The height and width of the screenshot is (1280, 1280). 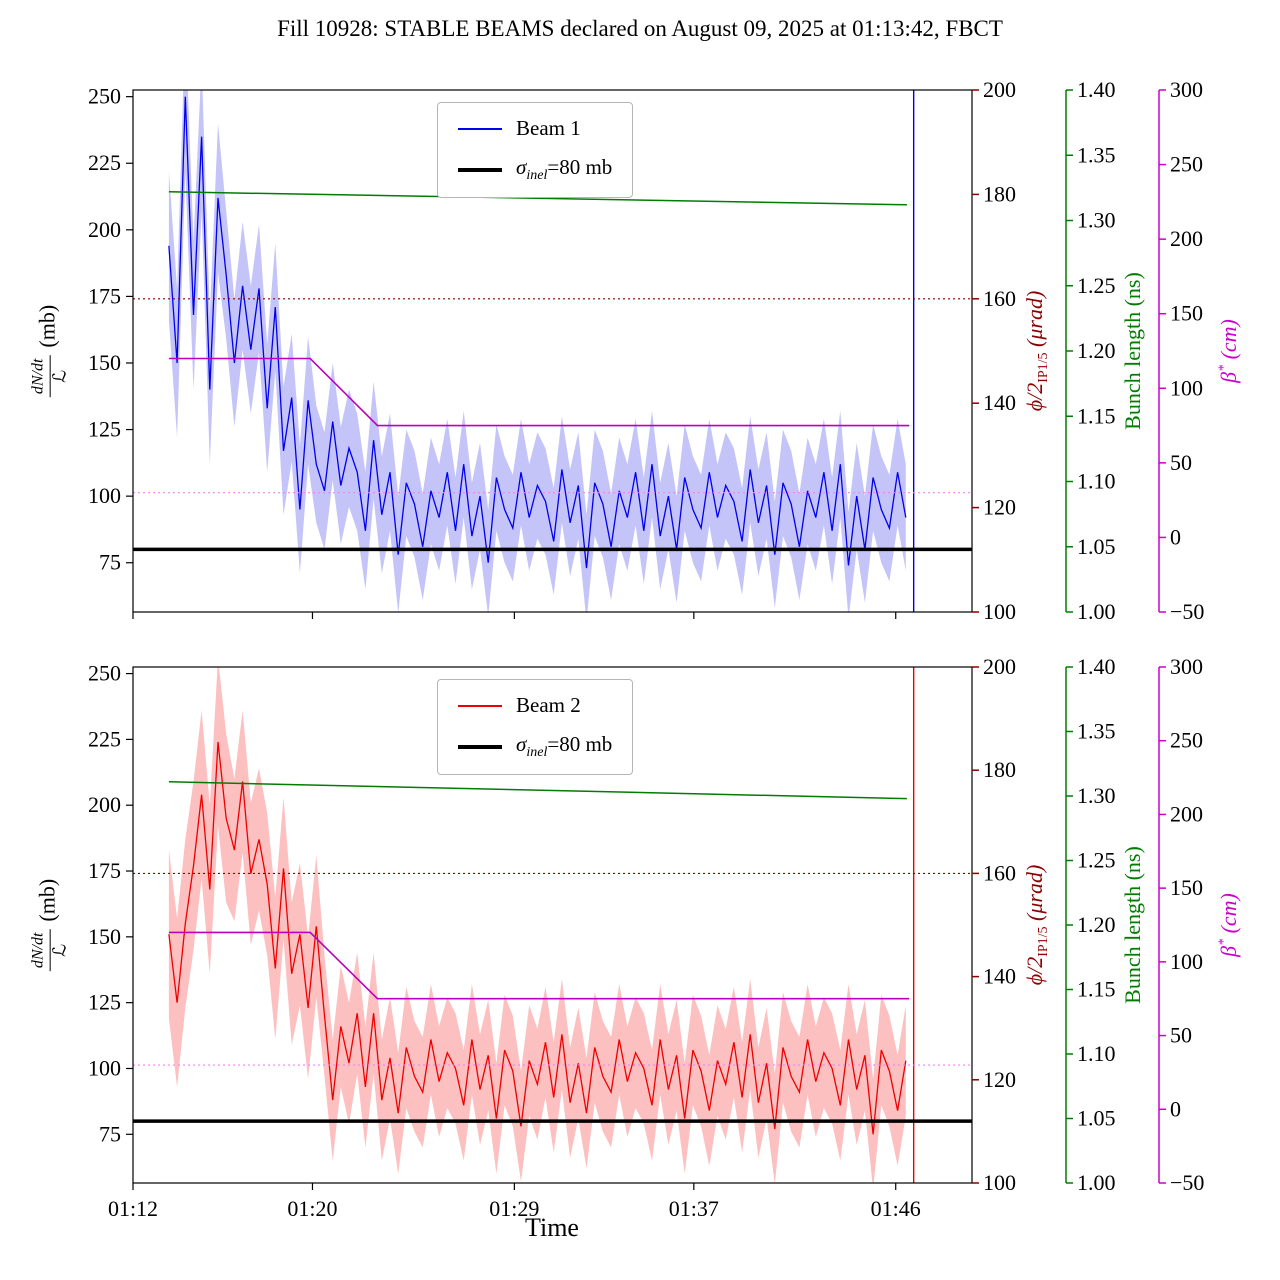 I want to click on left-axis-label-bottom: dN/dt ℒ (mb), so click(x=50, y=925).